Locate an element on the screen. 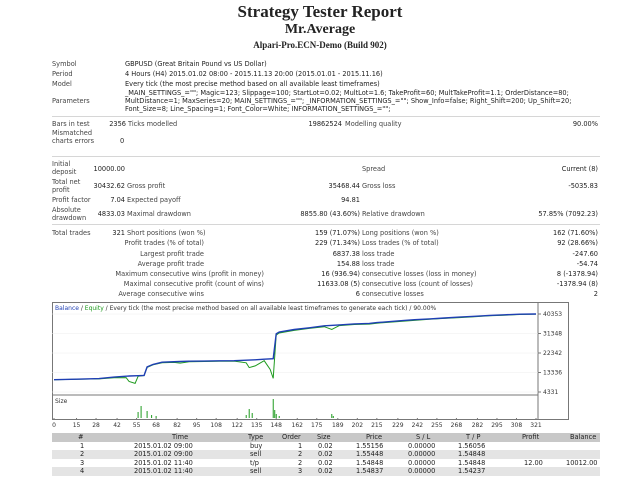 The height and width of the screenshot is (480, 640). bars-value: 2356 is located at coordinates (117, 124).